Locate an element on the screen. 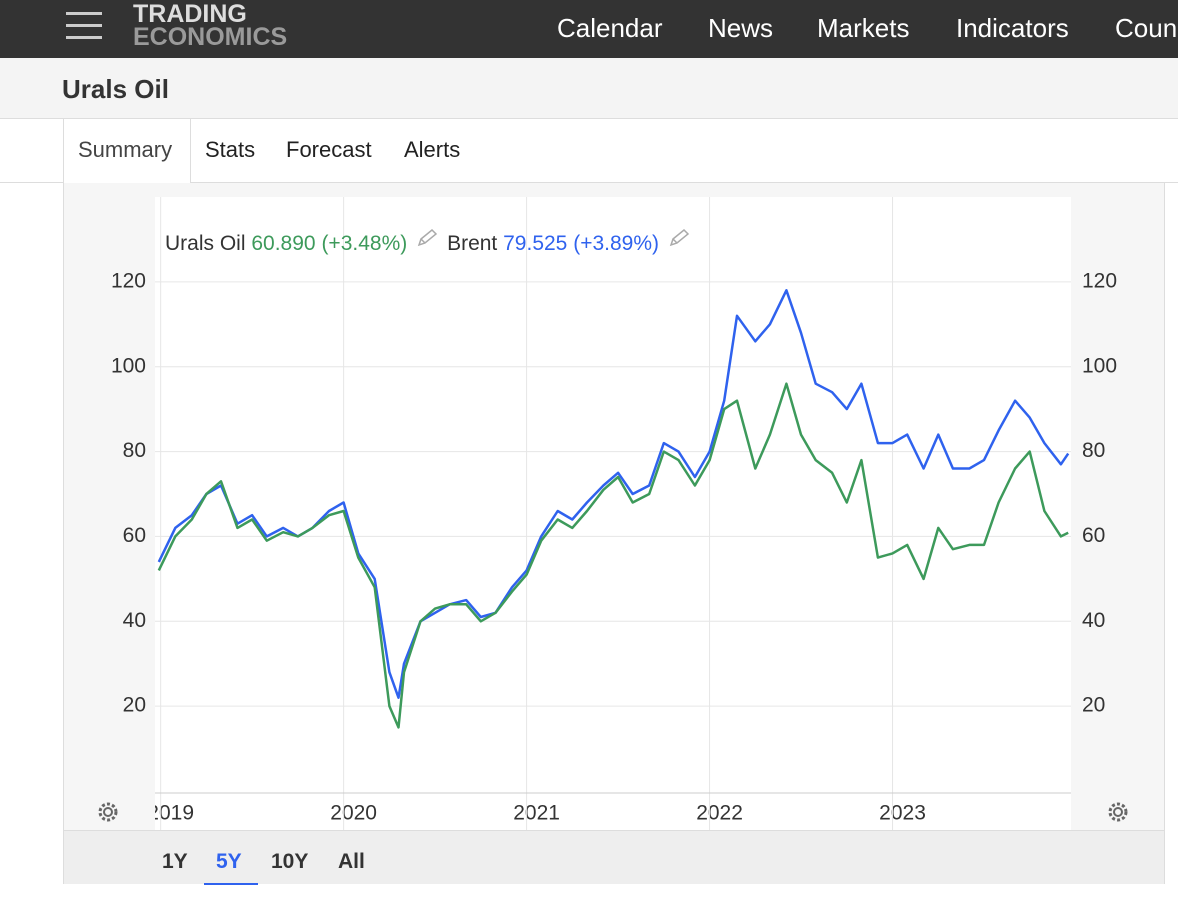  range-bar is located at coordinates (614, 857).